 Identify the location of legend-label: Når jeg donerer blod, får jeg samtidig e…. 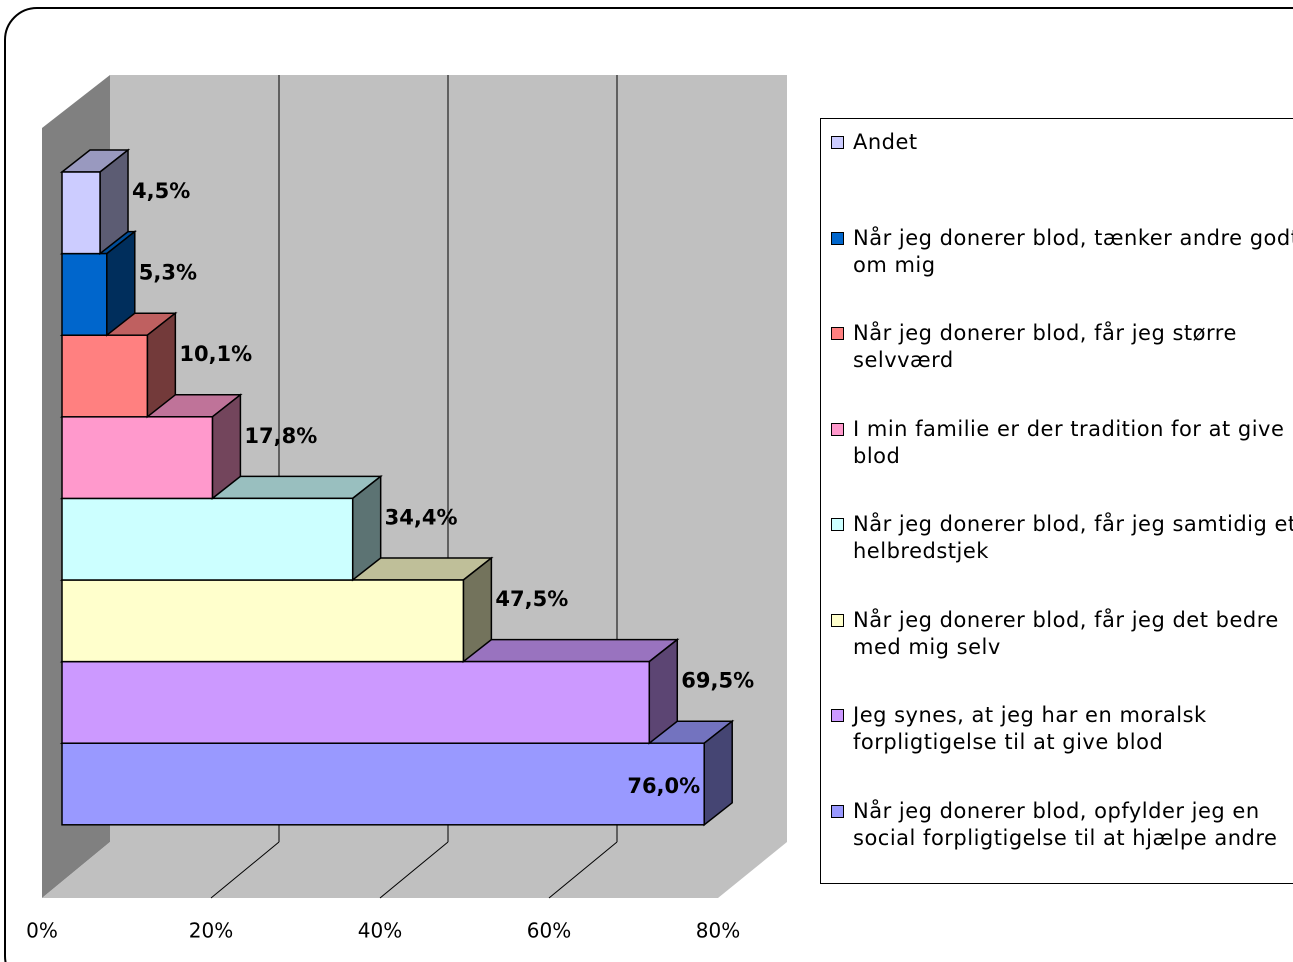
(1073, 537).